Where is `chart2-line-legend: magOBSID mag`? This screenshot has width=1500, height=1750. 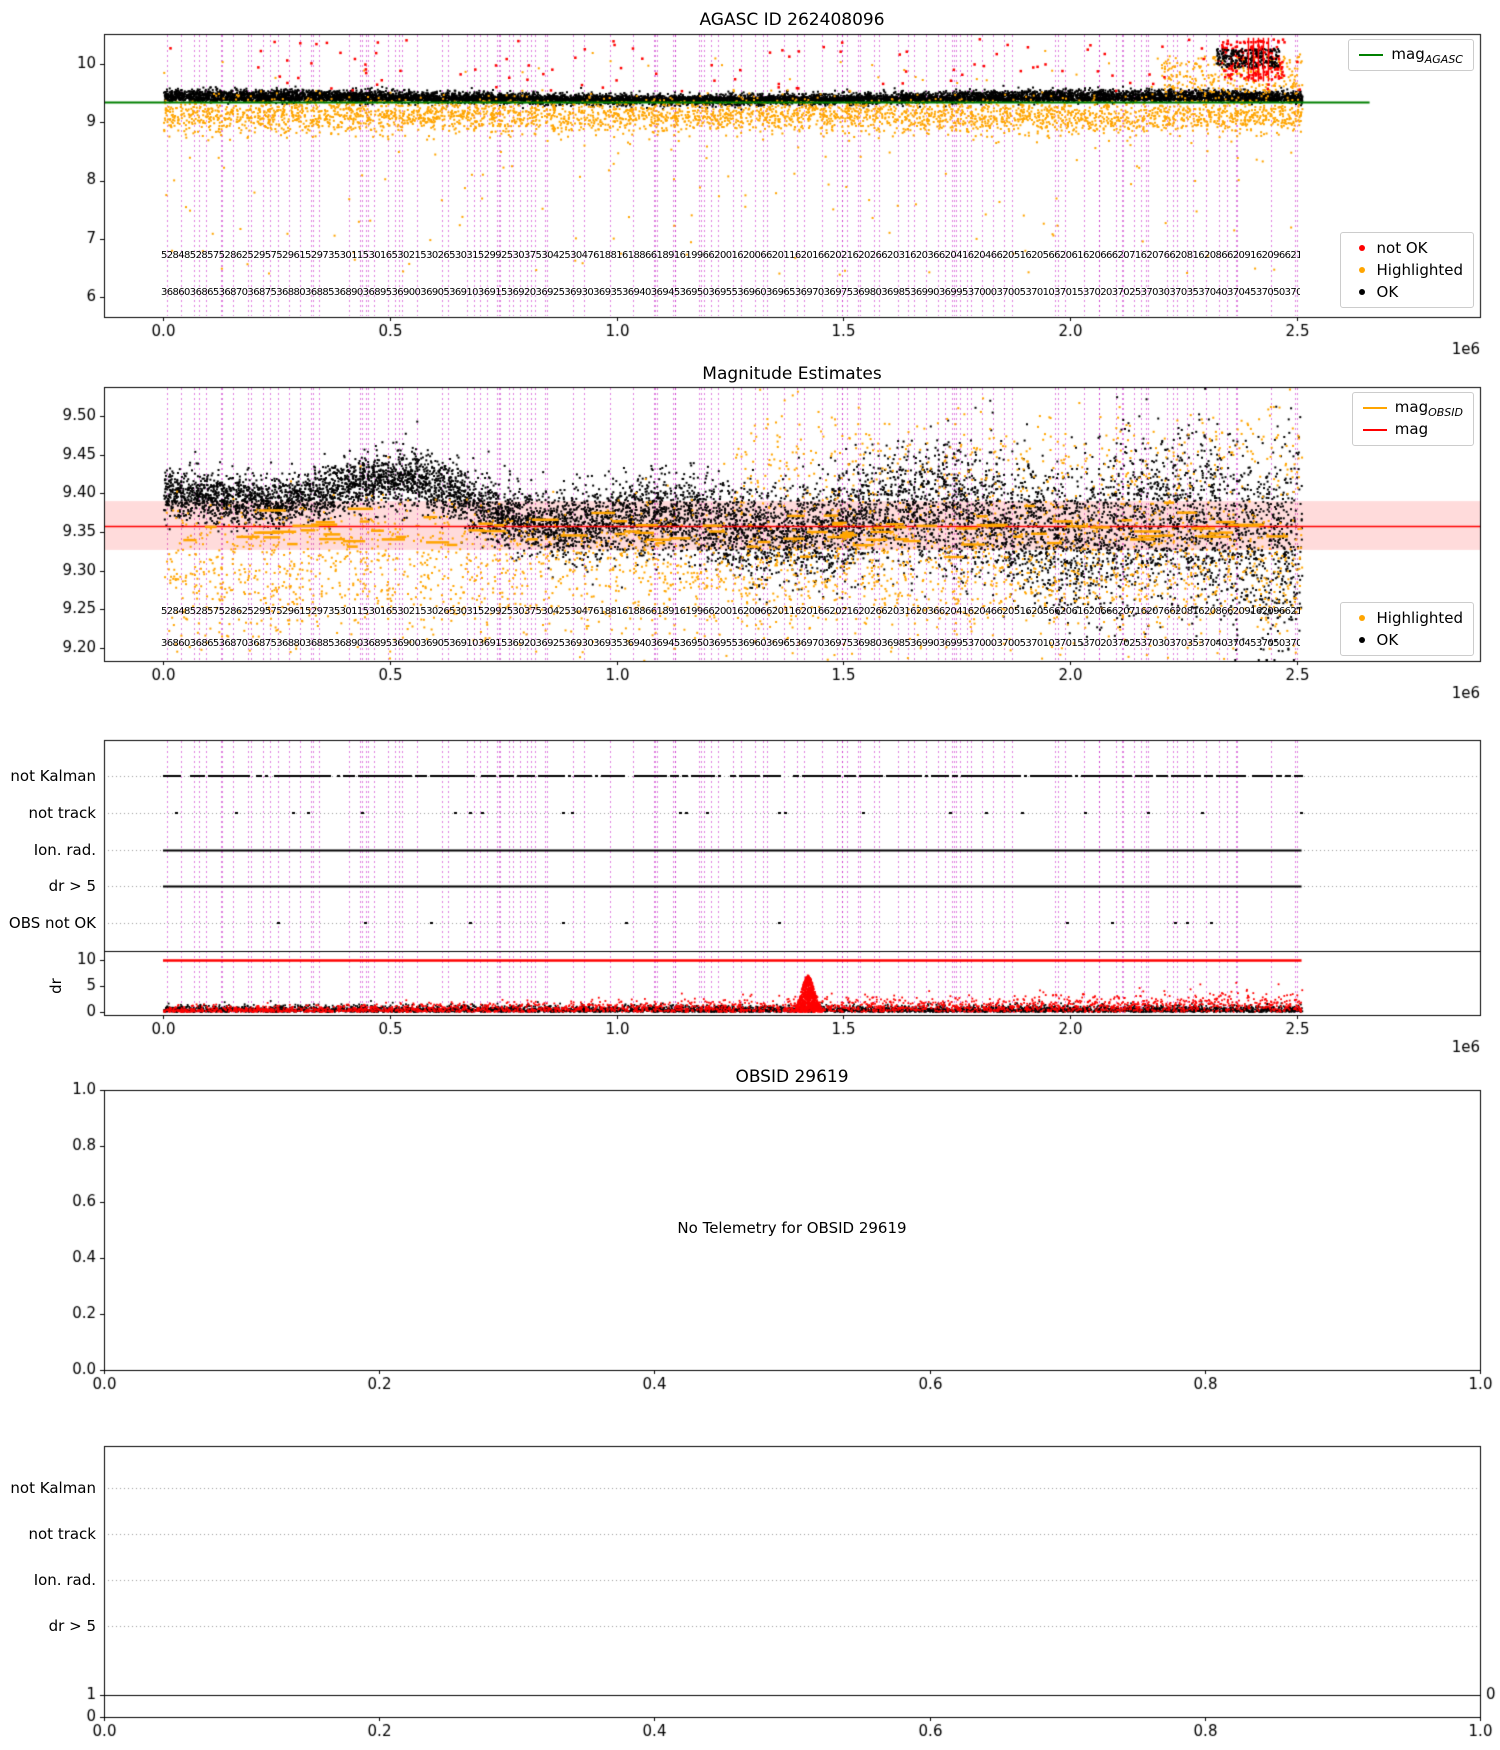 chart2-line-legend: magOBSID mag is located at coordinates (1412, 419).